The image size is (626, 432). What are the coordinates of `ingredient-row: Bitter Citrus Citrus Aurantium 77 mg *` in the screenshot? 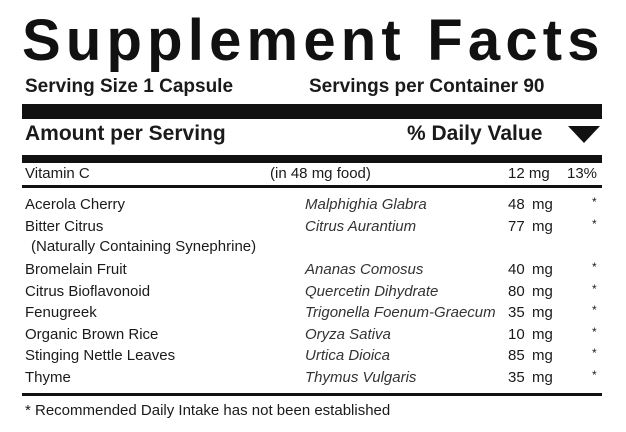 It's located at (313, 227).